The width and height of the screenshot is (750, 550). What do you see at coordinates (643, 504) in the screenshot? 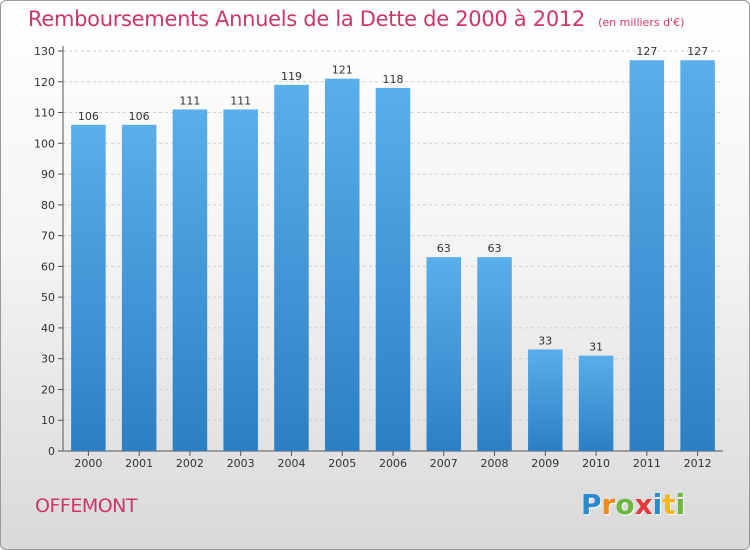
I see `logo-letter: x` at bounding box center [643, 504].